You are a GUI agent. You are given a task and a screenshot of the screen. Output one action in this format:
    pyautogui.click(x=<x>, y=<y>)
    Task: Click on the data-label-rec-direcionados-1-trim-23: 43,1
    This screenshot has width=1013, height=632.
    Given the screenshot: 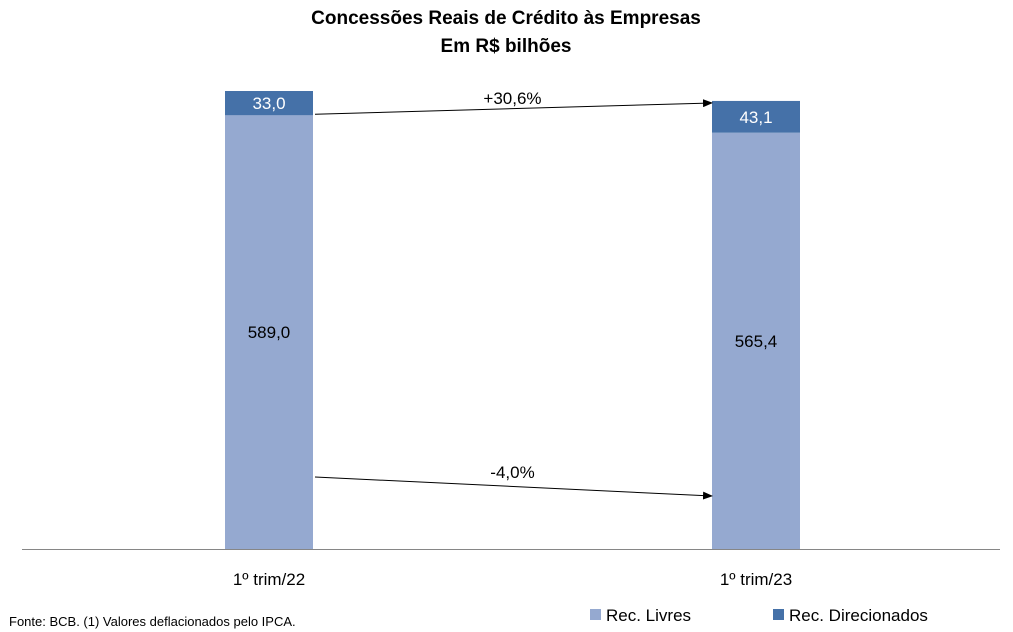 What is the action you would take?
    pyautogui.click(x=755, y=117)
    